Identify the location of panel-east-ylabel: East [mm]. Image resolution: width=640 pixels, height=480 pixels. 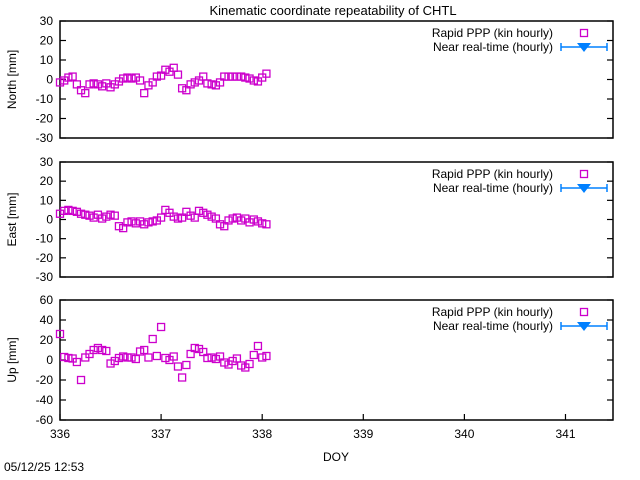
(12, 219).